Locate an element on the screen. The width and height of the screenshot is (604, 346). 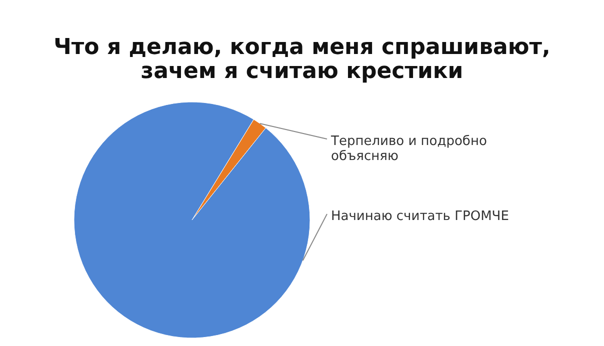
slice-label: Терпеливо и подробно объясняю is located at coordinates (408, 149).